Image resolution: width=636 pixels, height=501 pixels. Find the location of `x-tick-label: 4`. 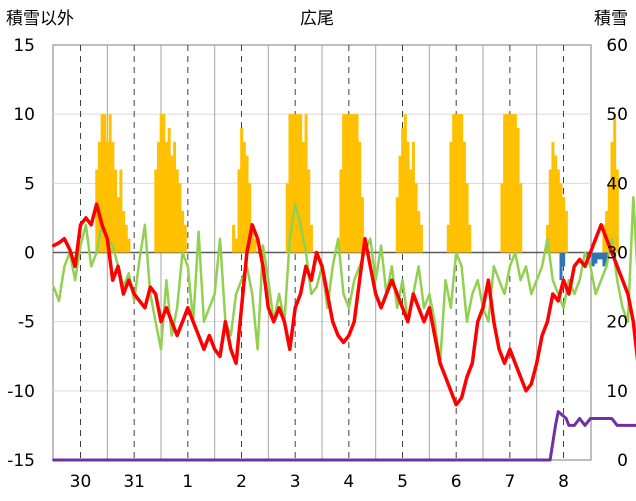

x-tick-label: 4 is located at coordinates (348, 482).